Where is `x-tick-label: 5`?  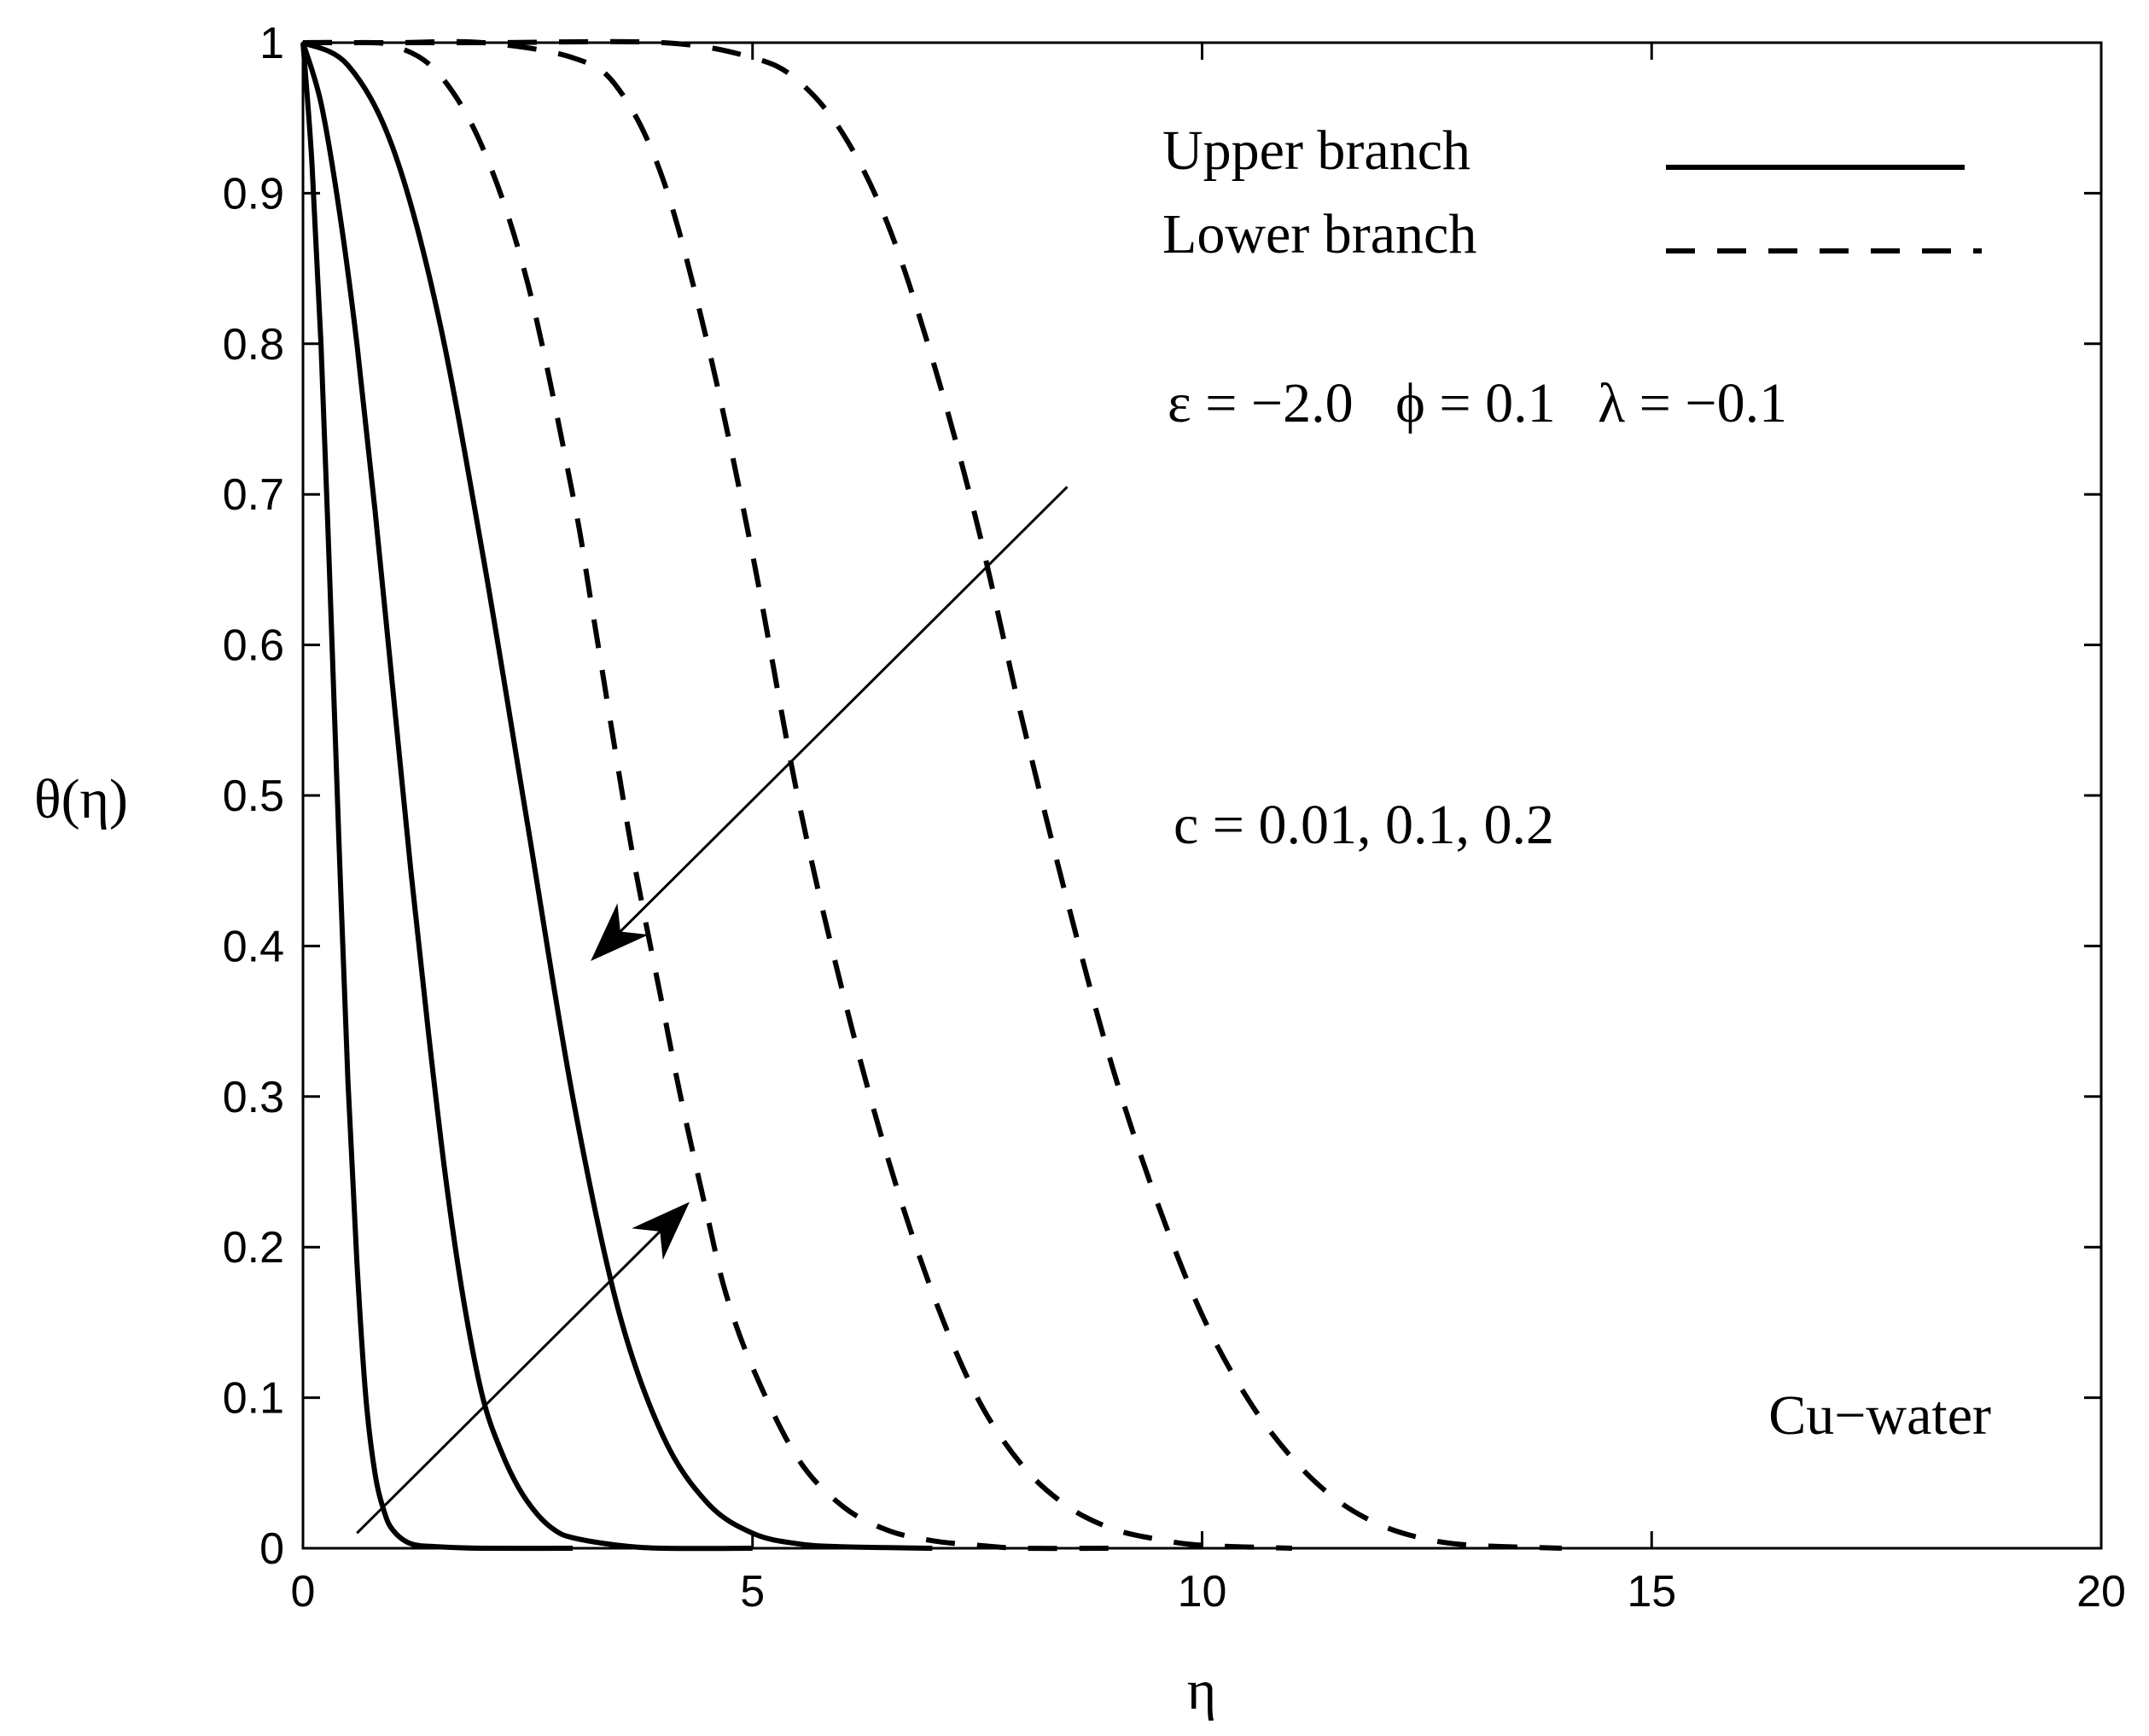 x-tick-label: 5 is located at coordinates (752, 1592).